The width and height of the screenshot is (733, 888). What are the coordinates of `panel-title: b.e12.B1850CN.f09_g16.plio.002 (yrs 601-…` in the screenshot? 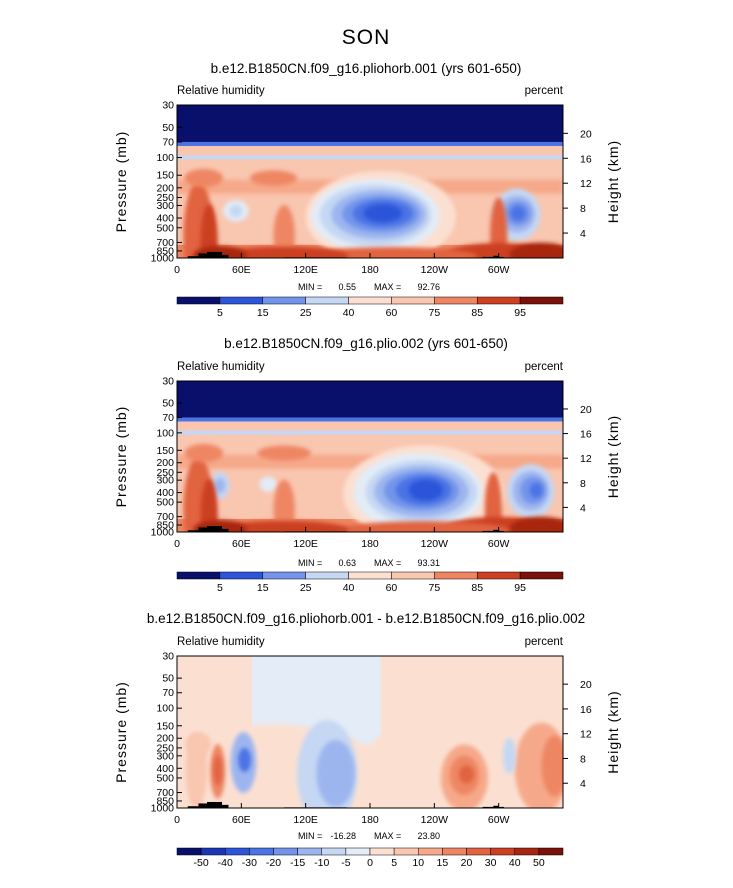 It's located at (366, 343).